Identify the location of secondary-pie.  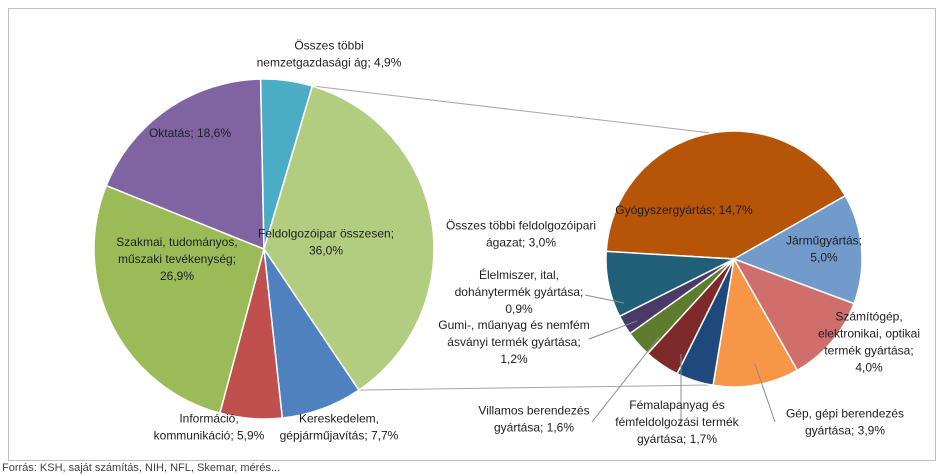
(734, 259).